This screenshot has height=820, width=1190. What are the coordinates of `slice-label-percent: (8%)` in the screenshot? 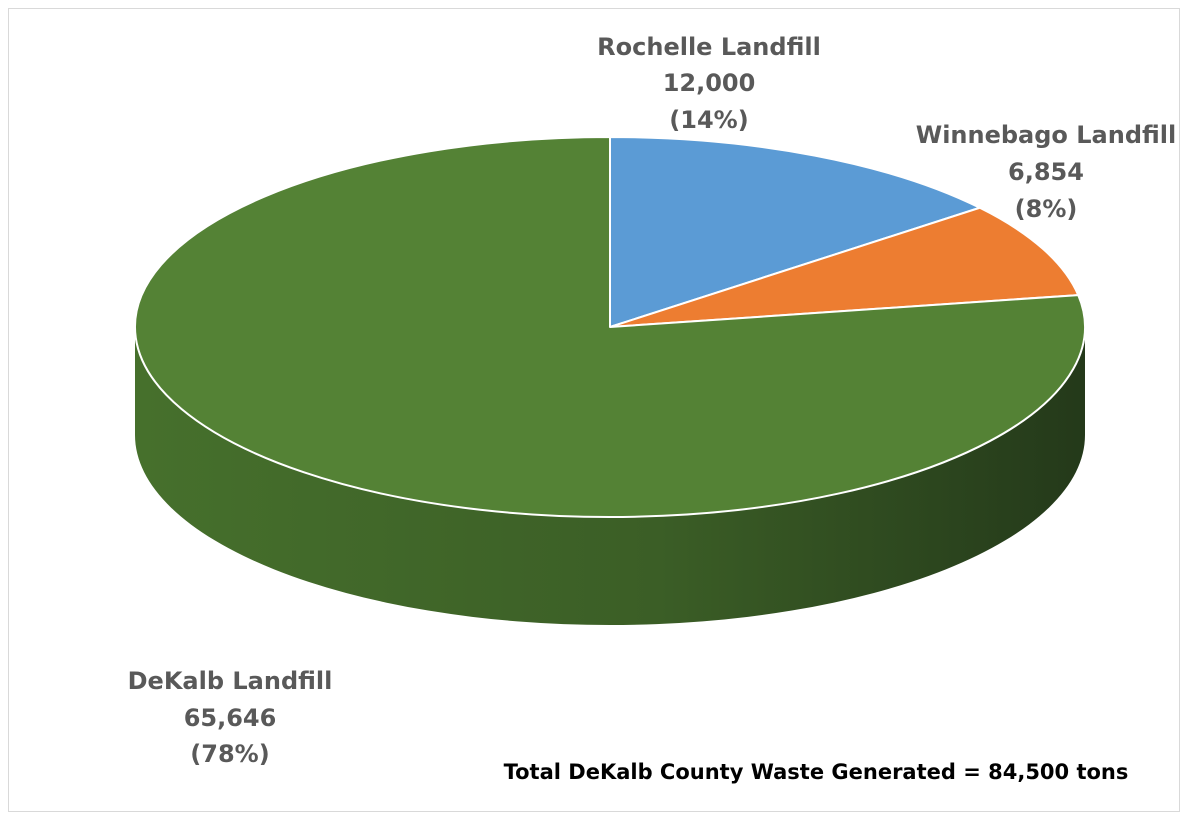 It's located at (1046, 209).